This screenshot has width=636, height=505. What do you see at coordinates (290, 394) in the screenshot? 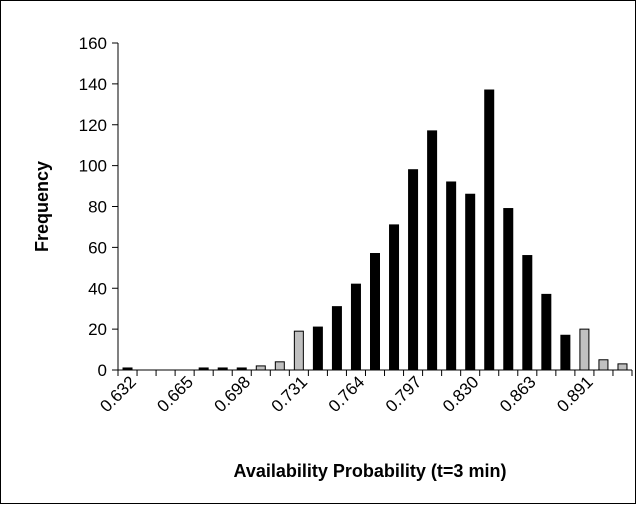
I see `x-tick-label: 0.731` at bounding box center [290, 394].